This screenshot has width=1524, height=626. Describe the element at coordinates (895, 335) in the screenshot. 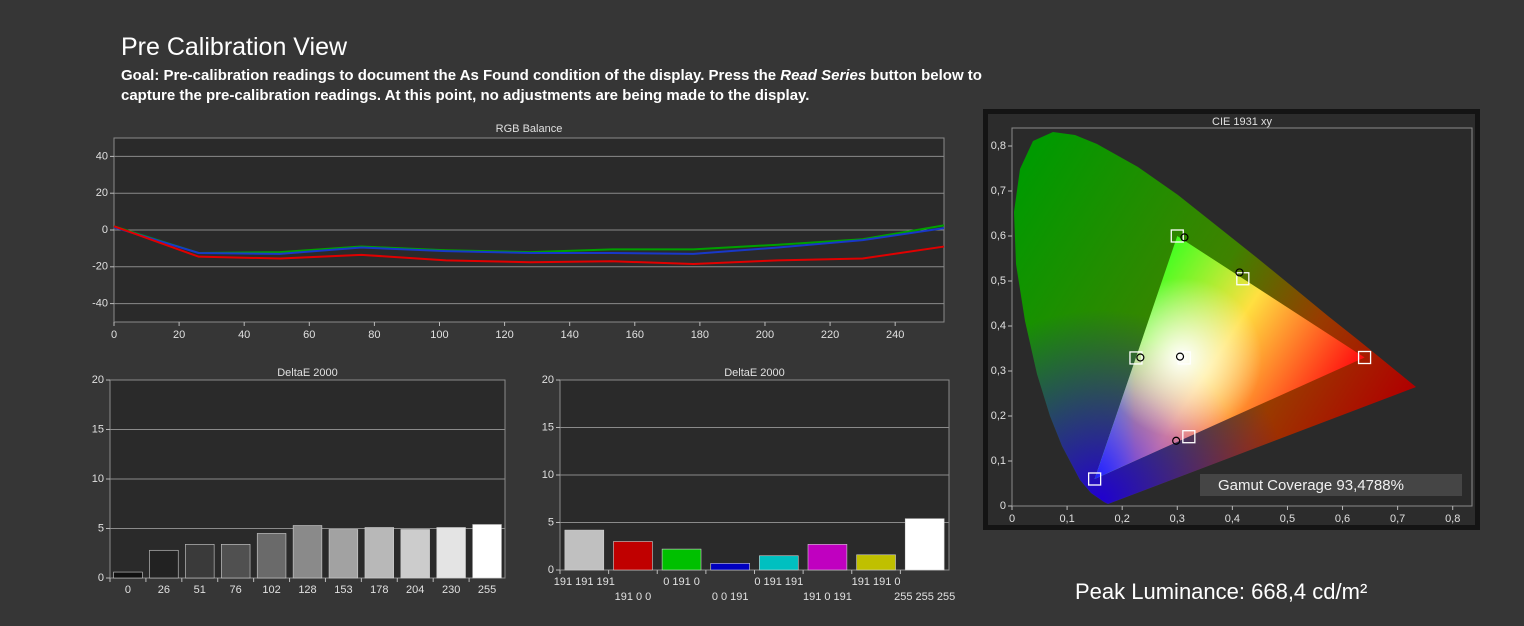

I see `x-tick-label: 240` at that location.